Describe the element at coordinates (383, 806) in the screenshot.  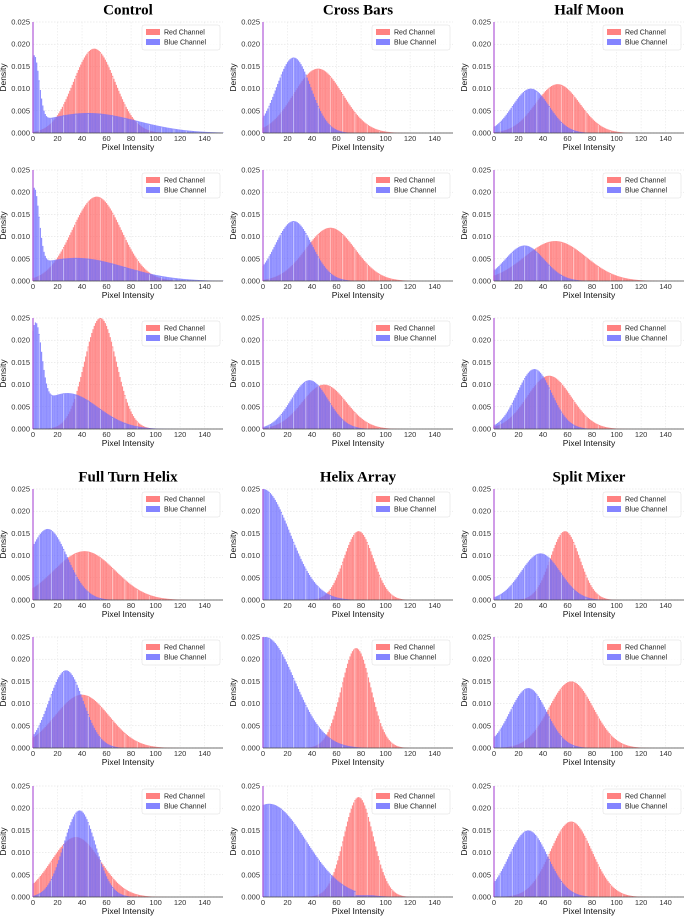
I see `legend-swatch-blue` at that location.